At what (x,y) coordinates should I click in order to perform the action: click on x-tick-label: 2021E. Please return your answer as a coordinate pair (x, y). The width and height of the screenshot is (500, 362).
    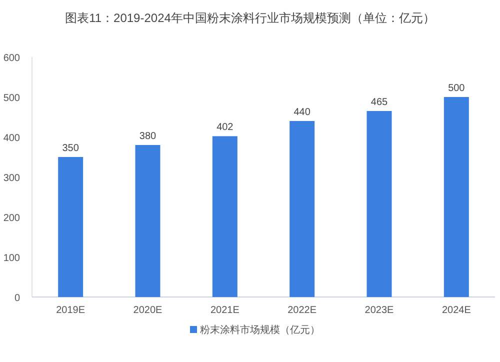
    Looking at the image, I should click on (225, 310).